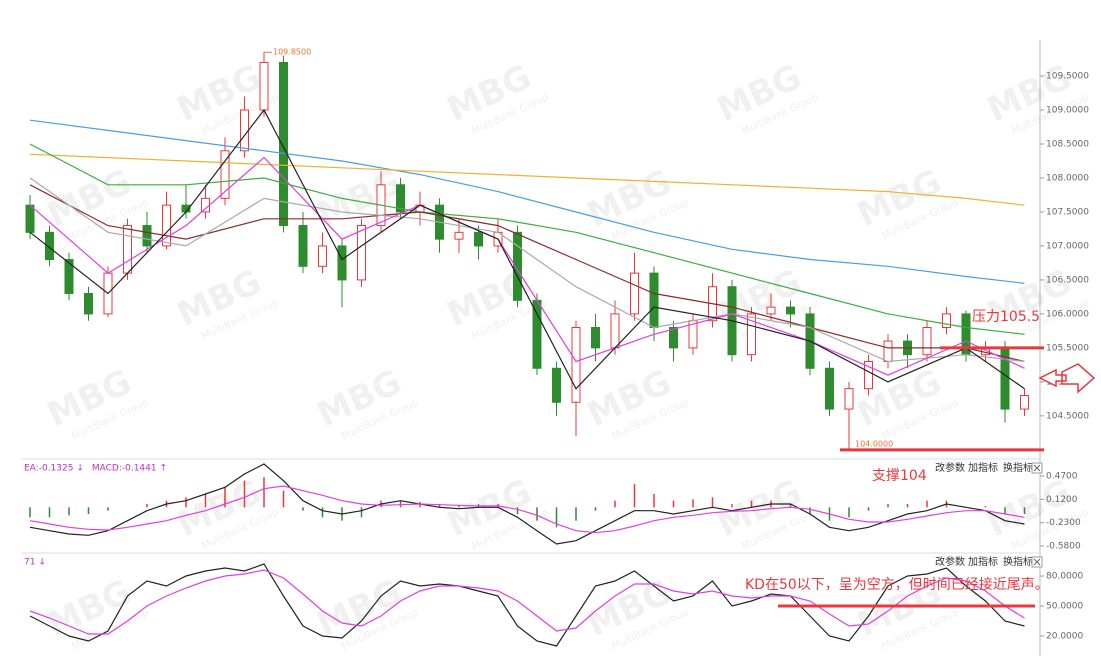 Image resolution: width=1101 pixels, height=659 pixels. Describe the element at coordinates (1067, 314) in the screenshot. I see `y-tick-label: 106.0000` at that location.